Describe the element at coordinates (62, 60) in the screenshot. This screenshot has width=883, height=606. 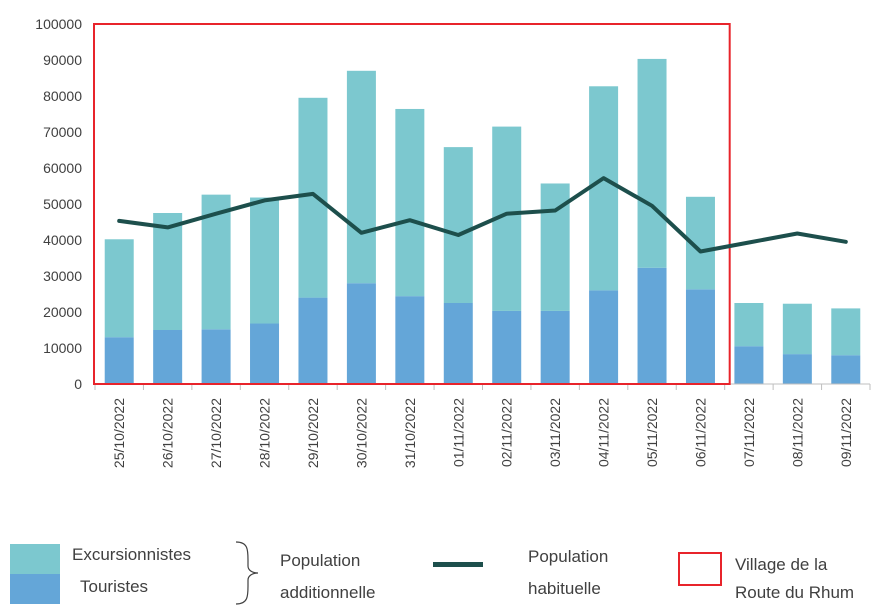
I see `y-tick-label: 90000` at that location.